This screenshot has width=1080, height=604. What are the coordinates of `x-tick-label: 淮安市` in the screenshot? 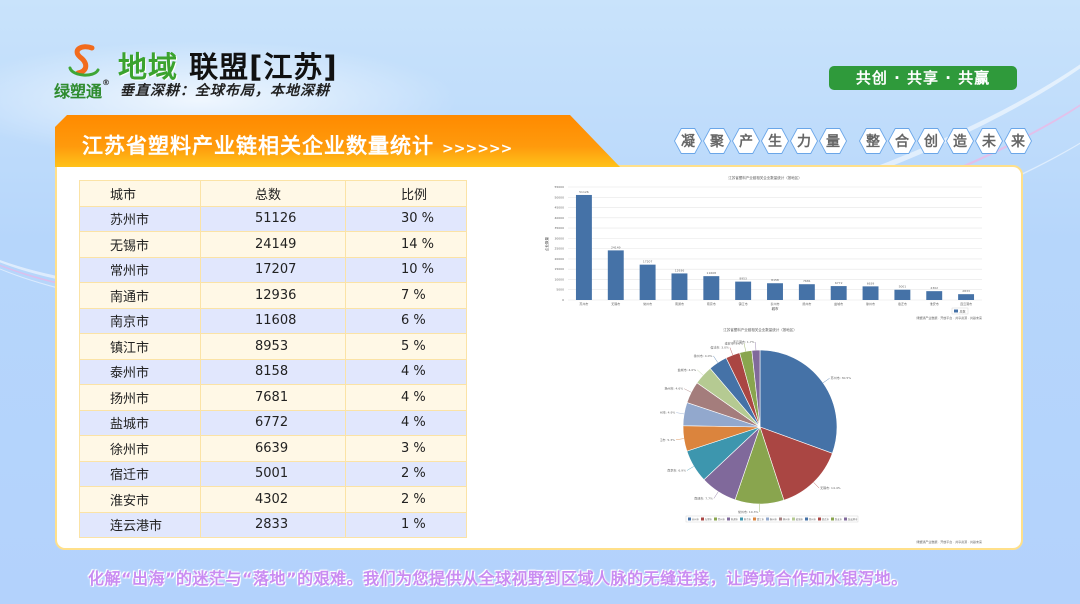 It's located at (934, 303).